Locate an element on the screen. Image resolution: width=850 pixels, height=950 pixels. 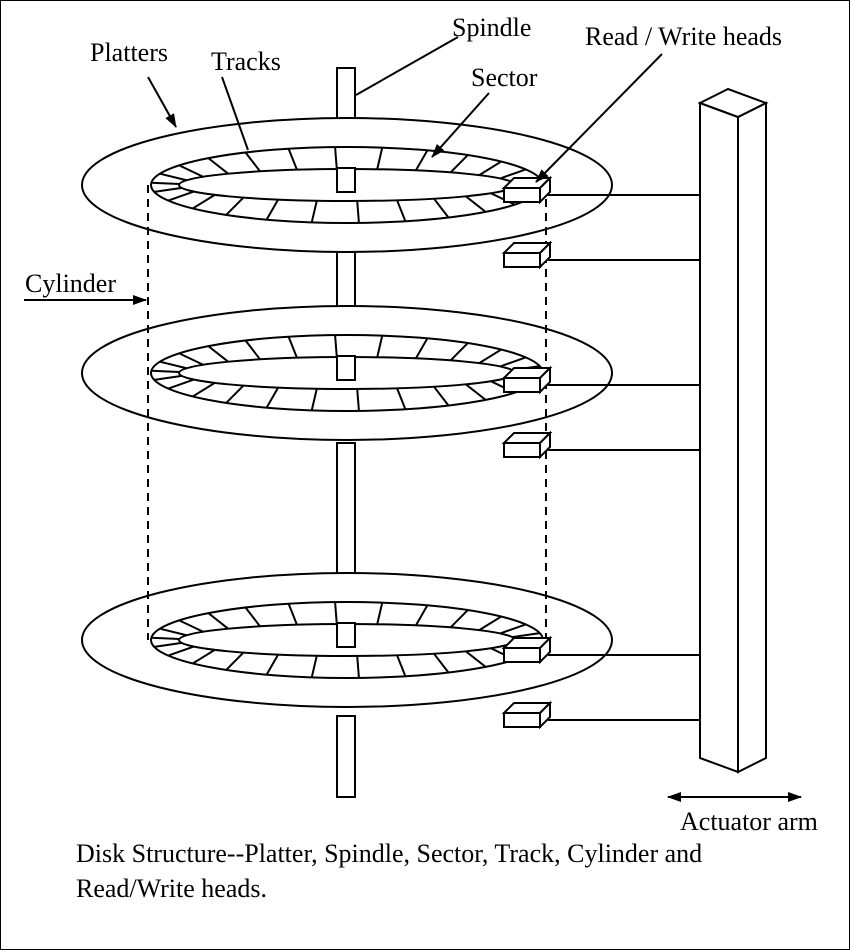
actuator is located at coordinates (733, 430).